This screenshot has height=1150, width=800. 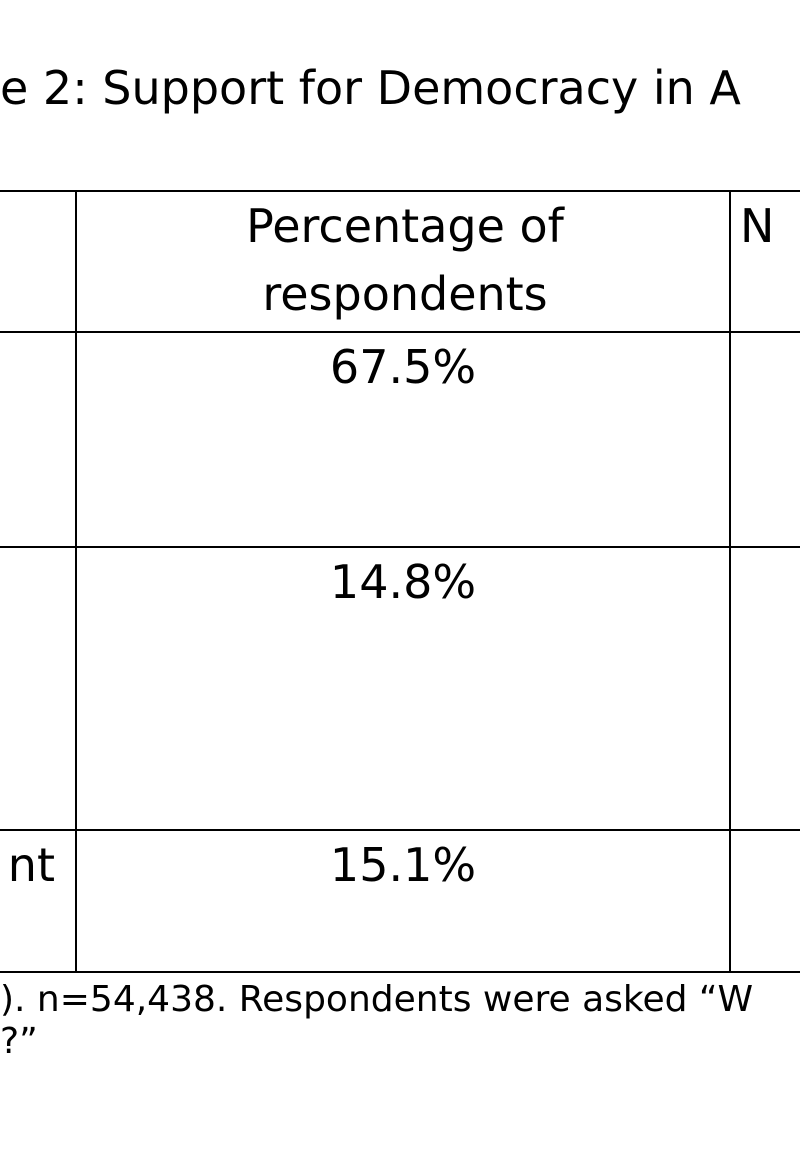 What do you see at coordinates (405, 260) in the screenshot?
I see `header-cell: Percentage of respondents` at bounding box center [405, 260].